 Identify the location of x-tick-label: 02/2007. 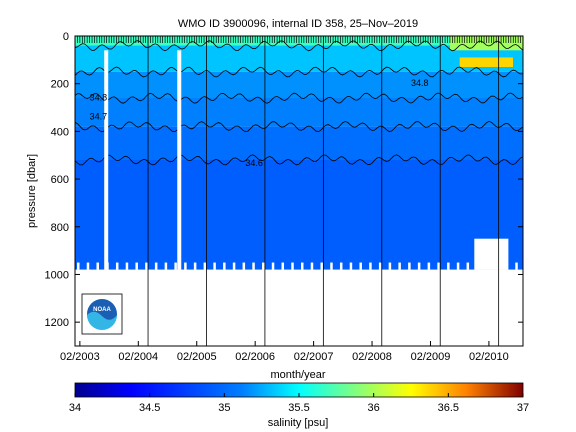
(314, 357).